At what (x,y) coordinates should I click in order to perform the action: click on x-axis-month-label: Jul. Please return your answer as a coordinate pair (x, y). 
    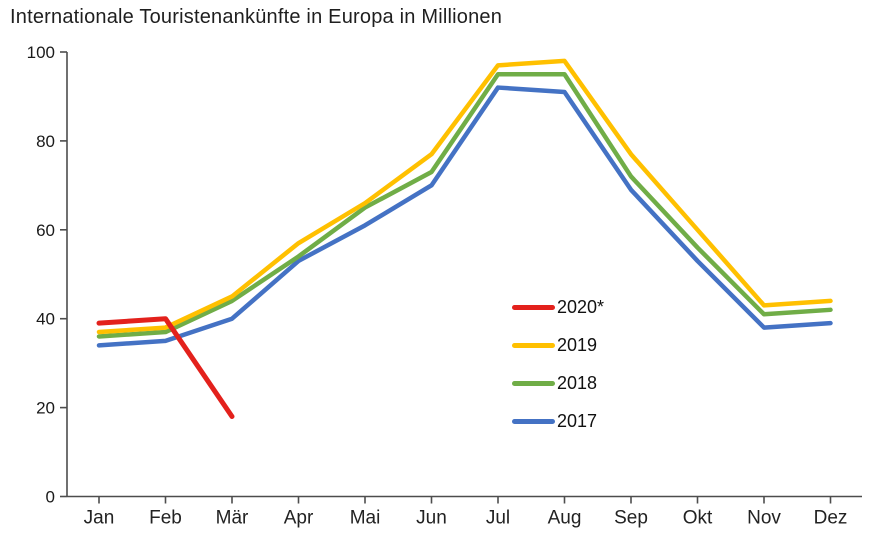
    Looking at the image, I should click on (498, 518).